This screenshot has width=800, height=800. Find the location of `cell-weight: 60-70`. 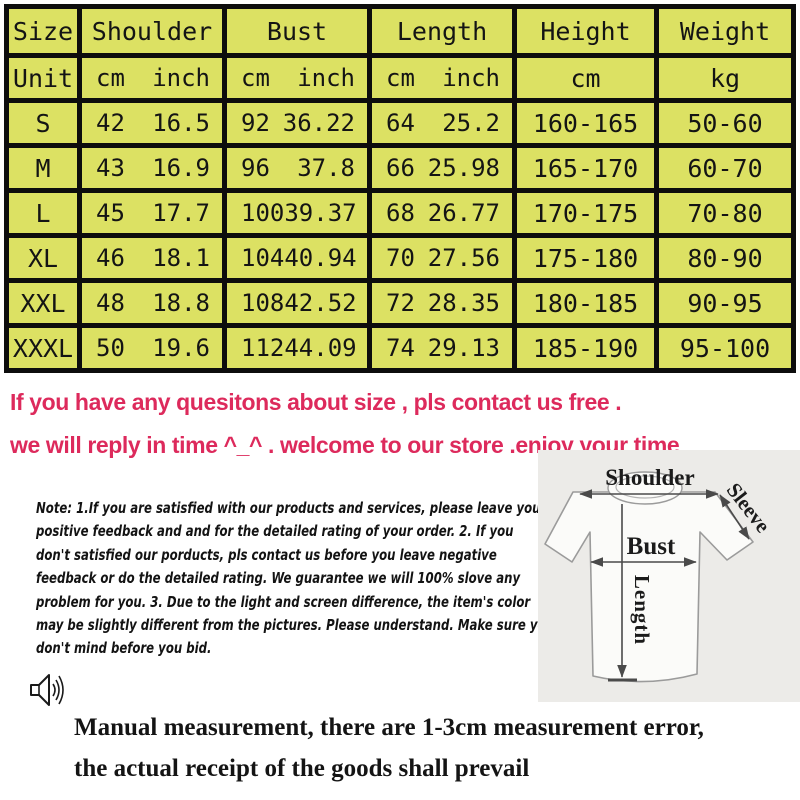

cell-weight: 60-70 is located at coordinates (725, 168).